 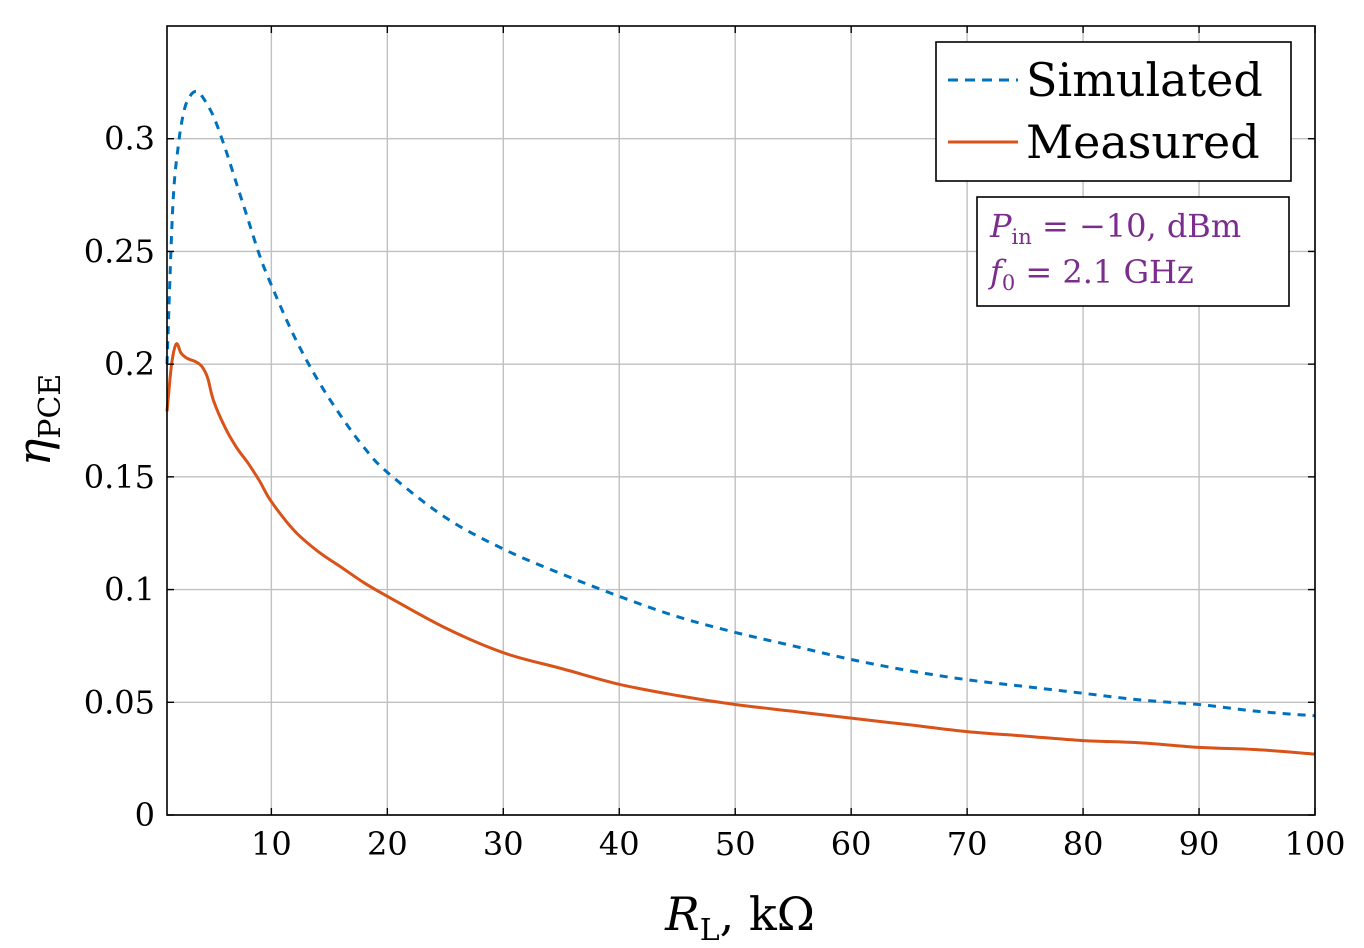 I want to click on annotation-line-power: Pin = −10, dBm, so click(x=1115, y=228).